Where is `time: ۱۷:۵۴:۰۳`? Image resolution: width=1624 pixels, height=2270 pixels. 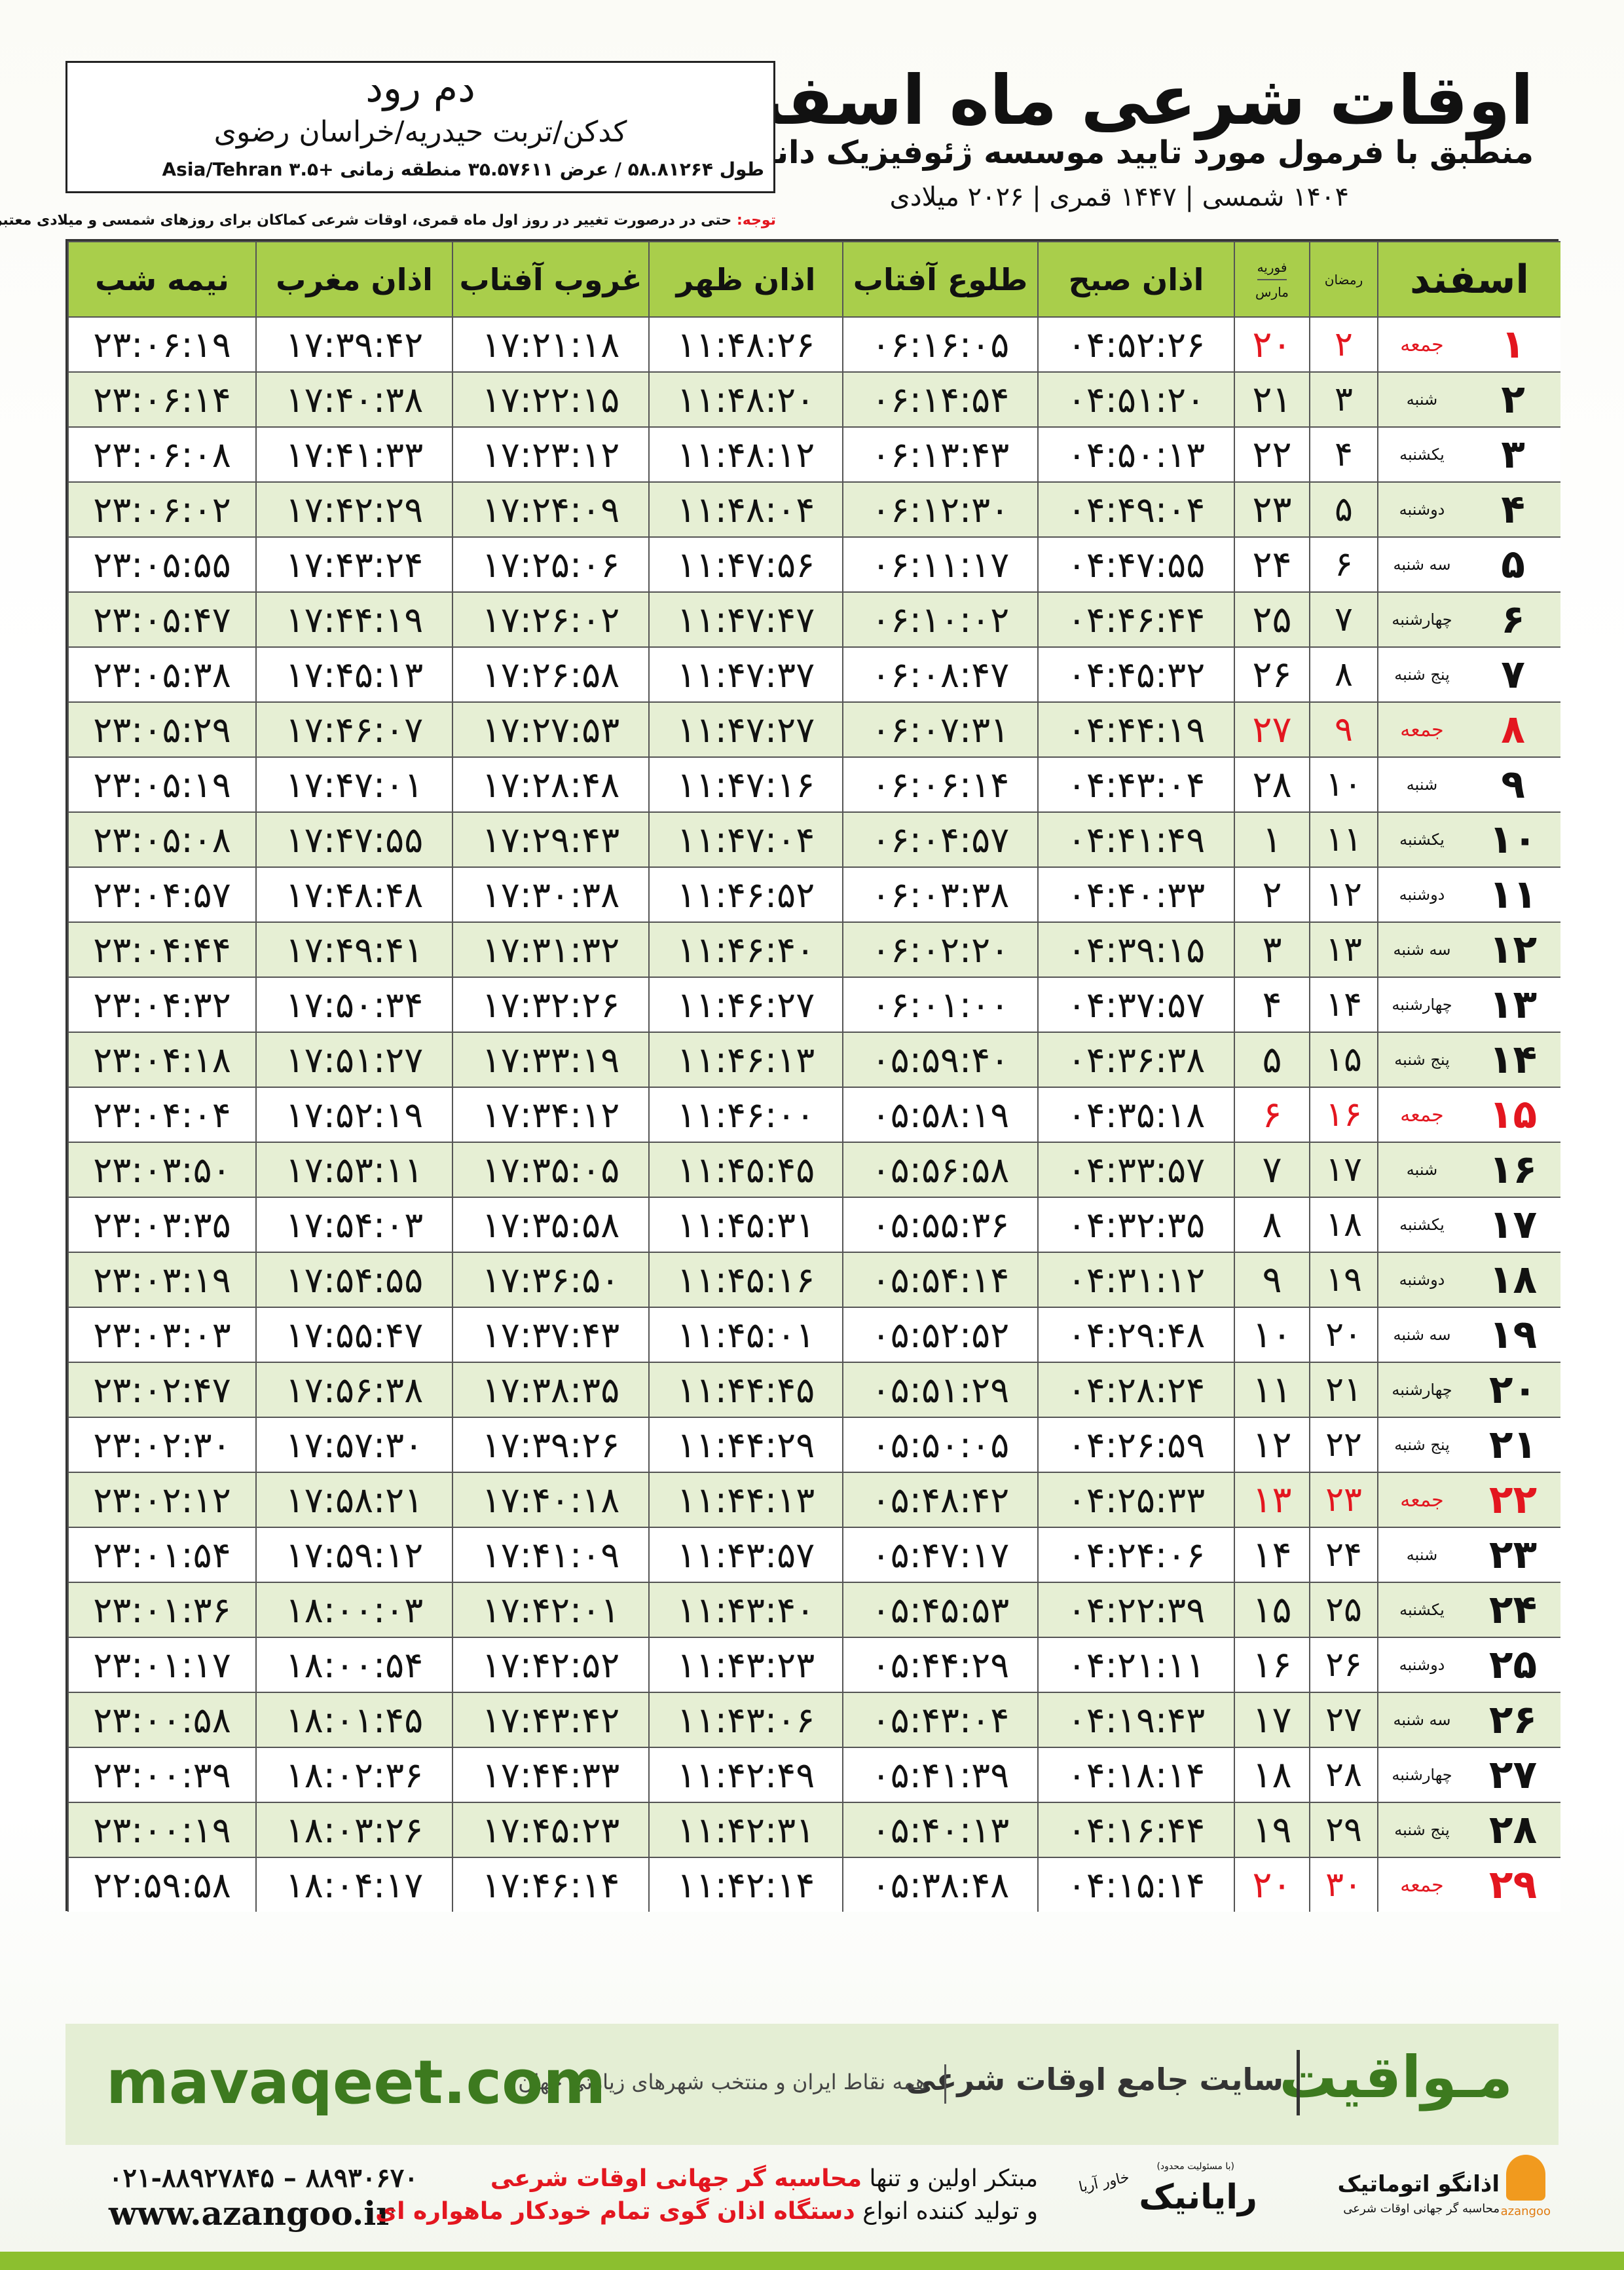 time: ۱۷:۵۴:۰۳ is located at coordinates (353, 1224).